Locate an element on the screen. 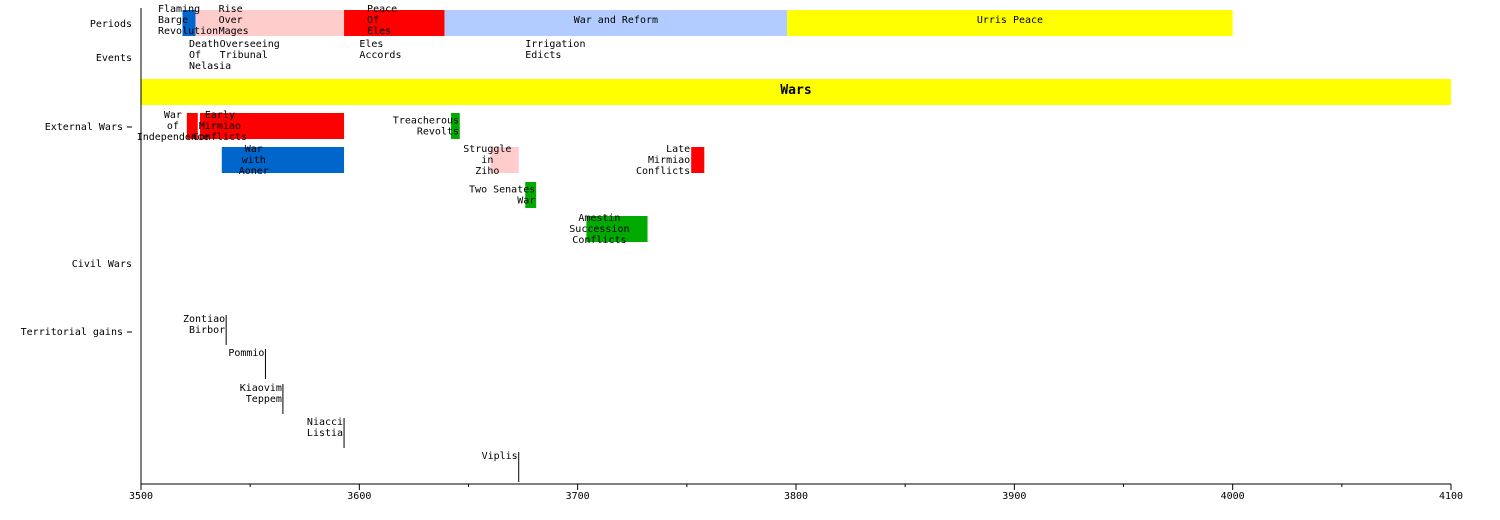 The width and height of the screenshot is (1500, 520). external-war-label-early-mirmiao-conflicts-line: Conflicts is located at coordinates (220, 137).